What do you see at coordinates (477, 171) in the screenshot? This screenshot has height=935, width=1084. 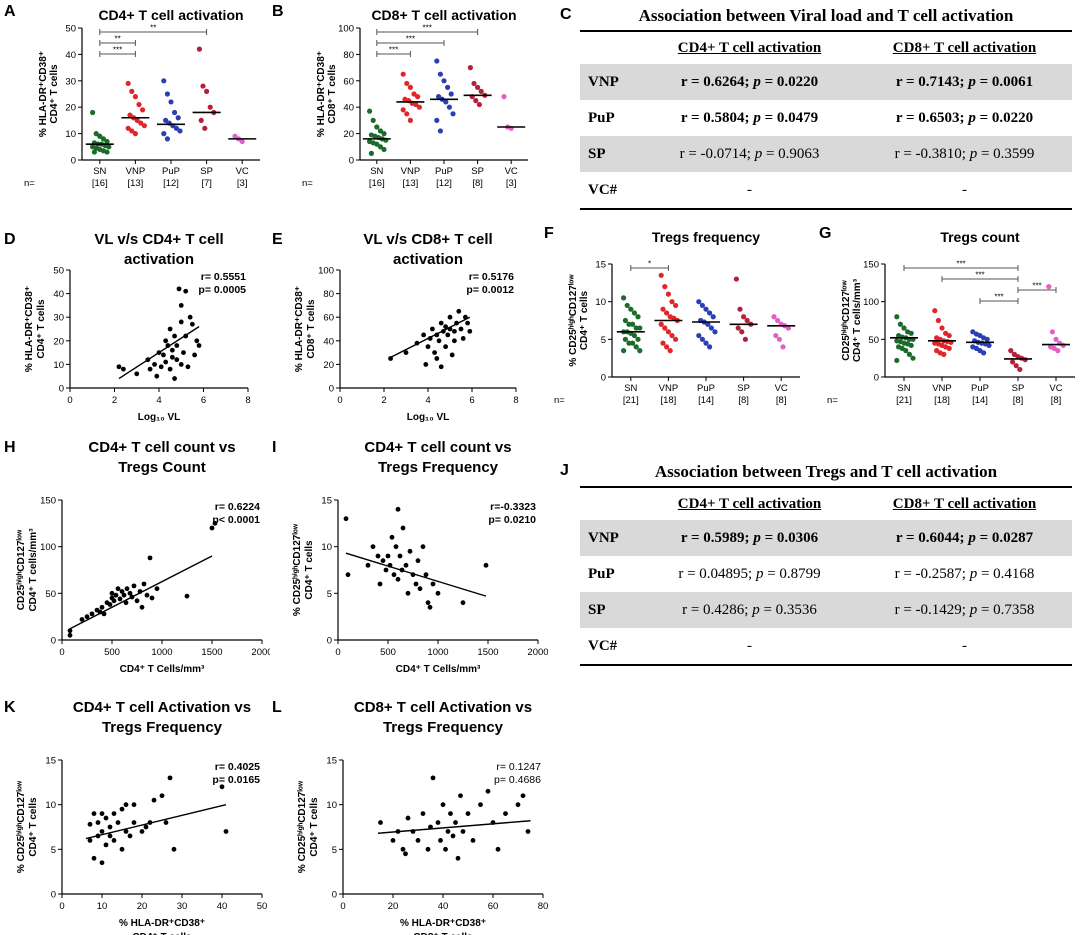 I see `x-tick-label: SP` at bounding box center [477, 171].